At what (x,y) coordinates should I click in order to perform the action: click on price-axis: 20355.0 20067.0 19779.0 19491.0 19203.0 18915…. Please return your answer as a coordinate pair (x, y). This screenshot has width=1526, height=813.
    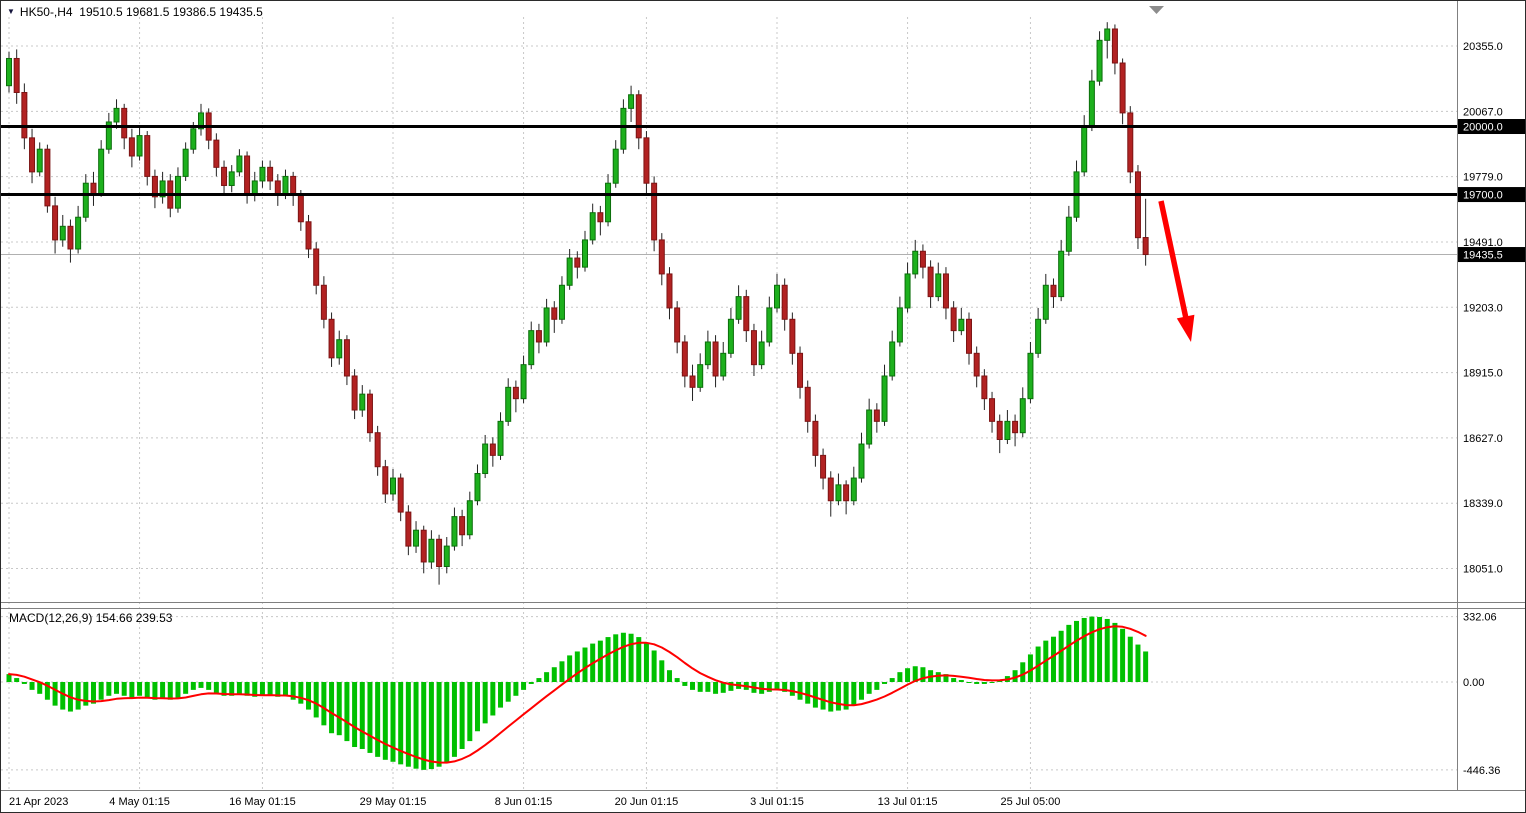
    Looking at the image, I should click on (1492, 409).